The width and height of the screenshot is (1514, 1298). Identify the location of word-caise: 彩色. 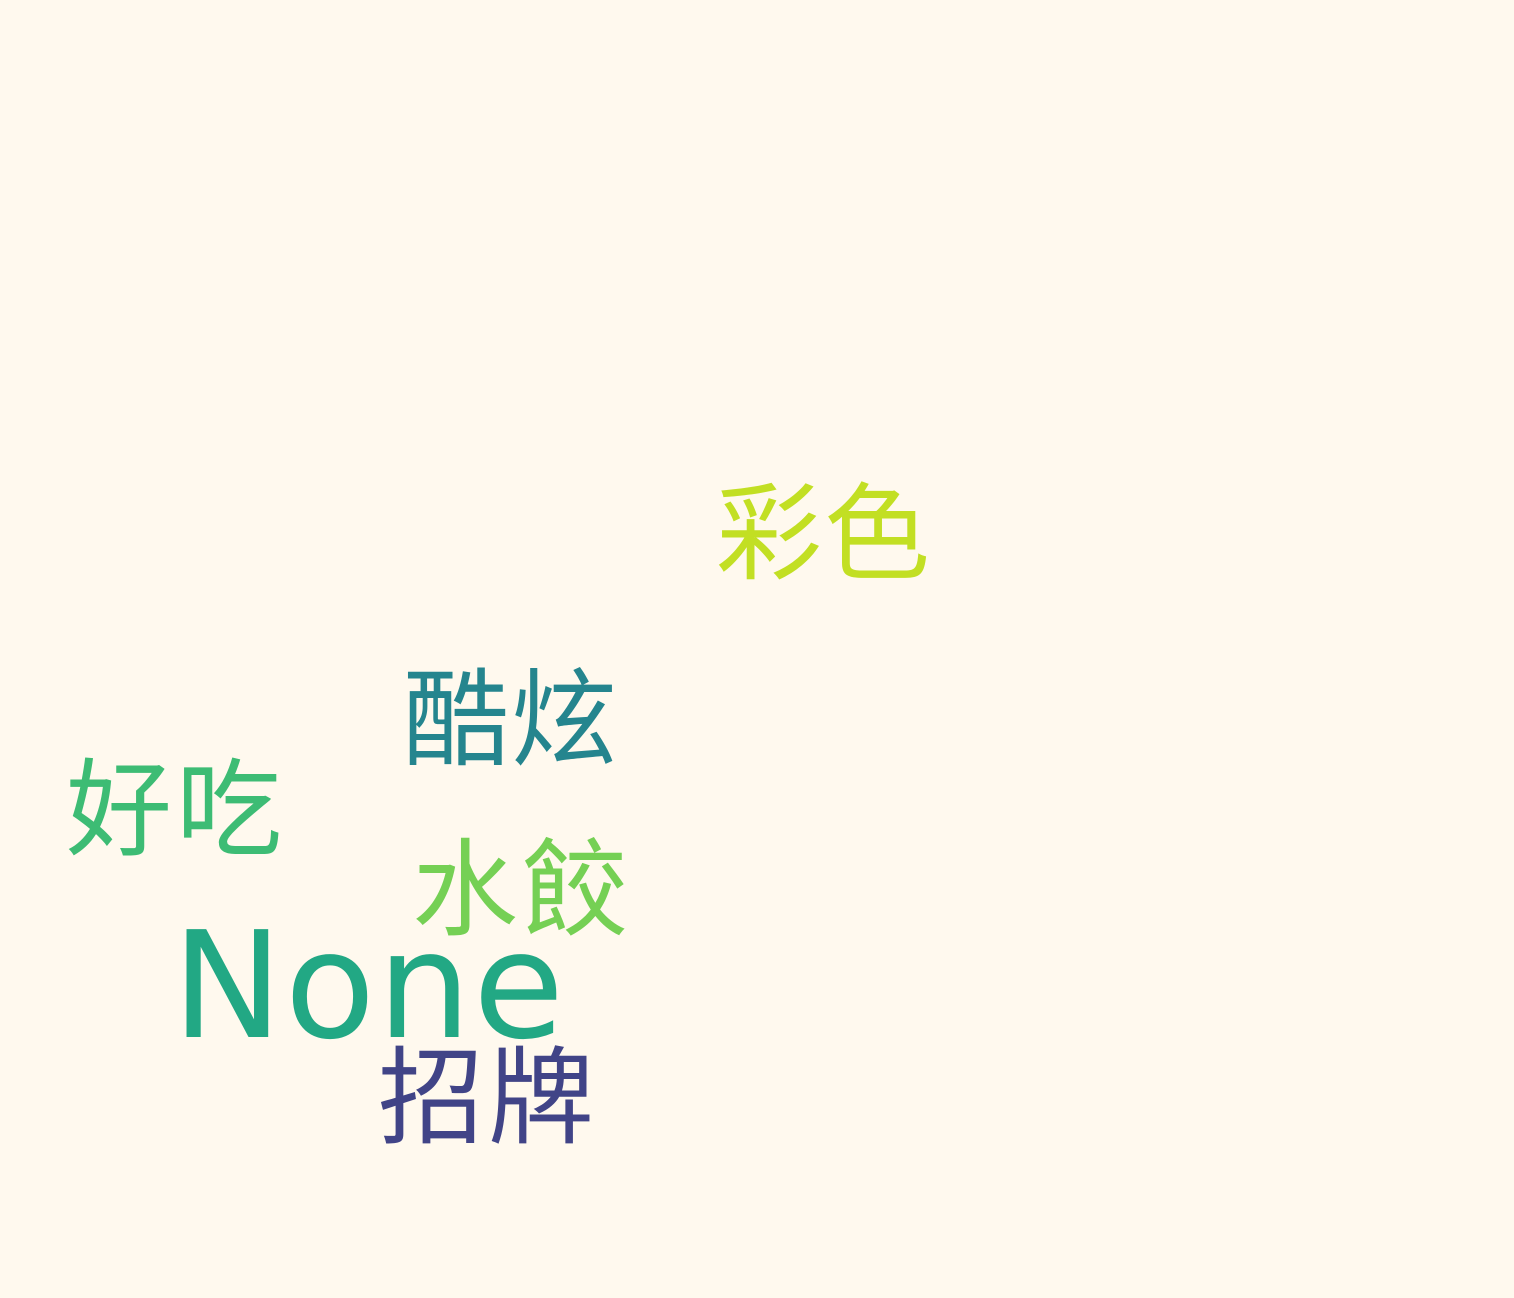
(824, 534).